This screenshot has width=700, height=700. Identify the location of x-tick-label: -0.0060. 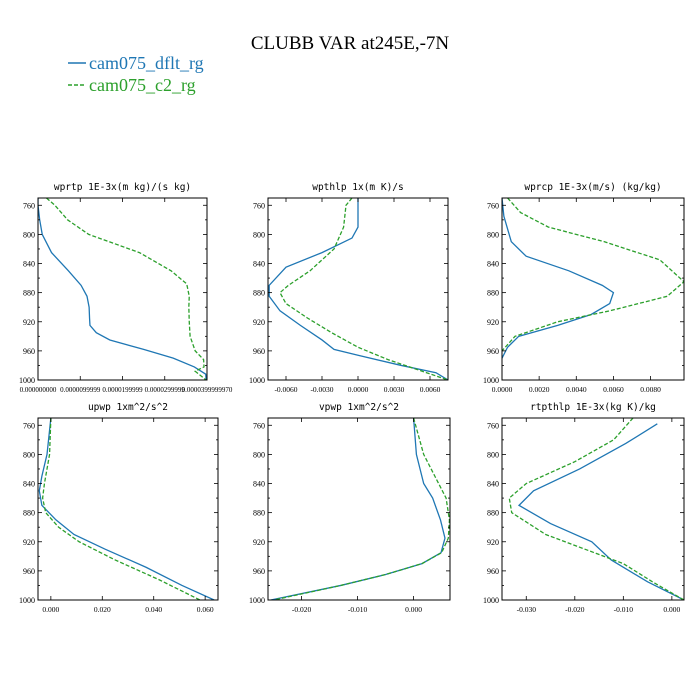
(285, 389).